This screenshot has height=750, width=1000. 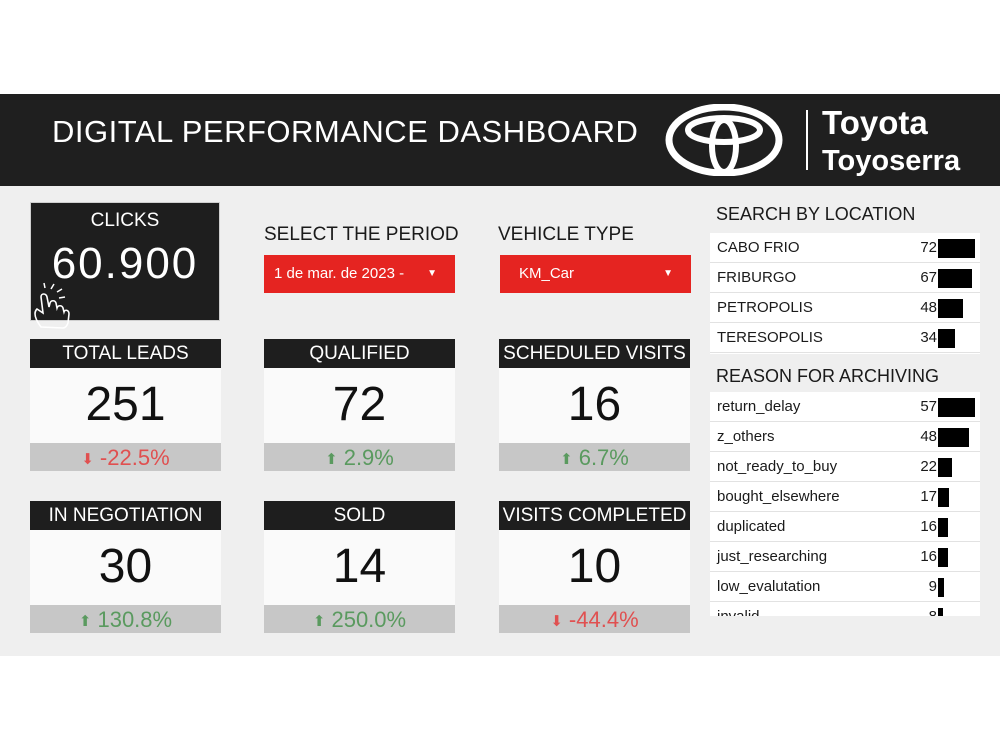 I want to click on hand-pointer-icon, so click(x=52, y=305).